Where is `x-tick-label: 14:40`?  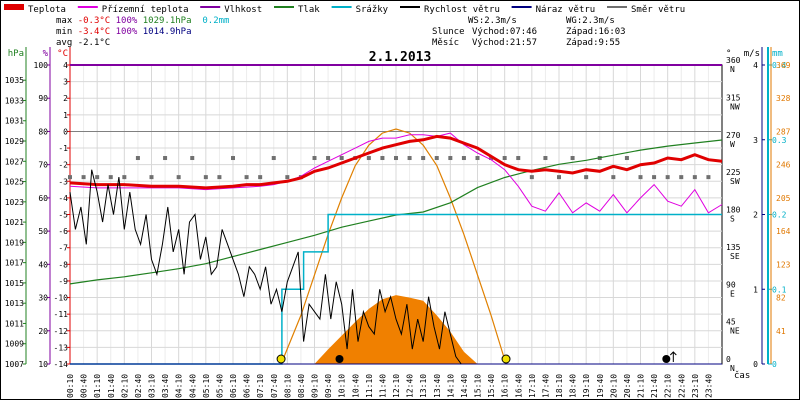 x-tick-label: 14:40 is located at coordinates (464, 386).